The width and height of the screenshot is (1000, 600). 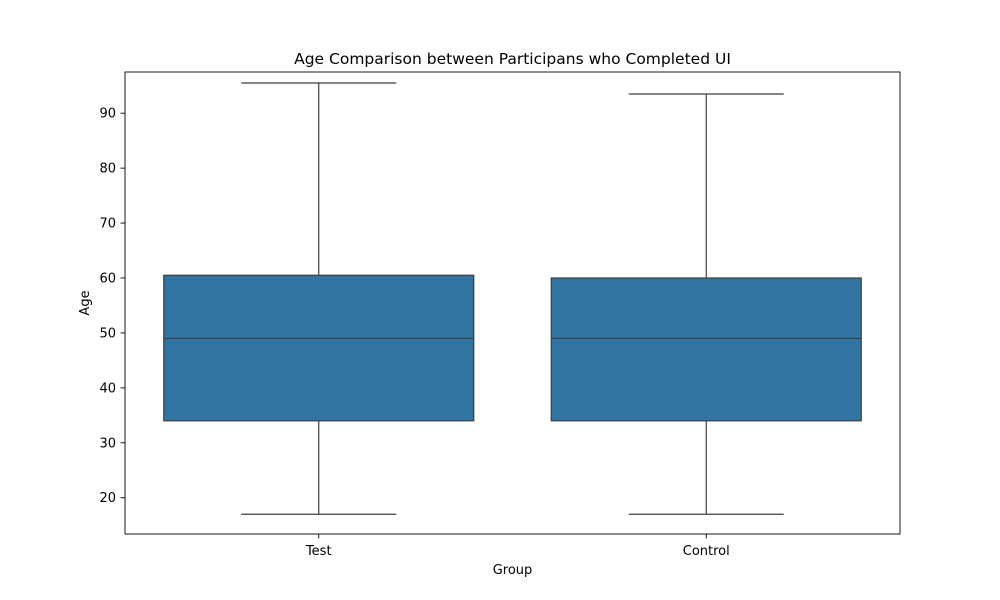 What do you see at coordinates (107, 388) in the screenshot?
I see `y-tick-label-40: 40` at bounding box center [107, 388].